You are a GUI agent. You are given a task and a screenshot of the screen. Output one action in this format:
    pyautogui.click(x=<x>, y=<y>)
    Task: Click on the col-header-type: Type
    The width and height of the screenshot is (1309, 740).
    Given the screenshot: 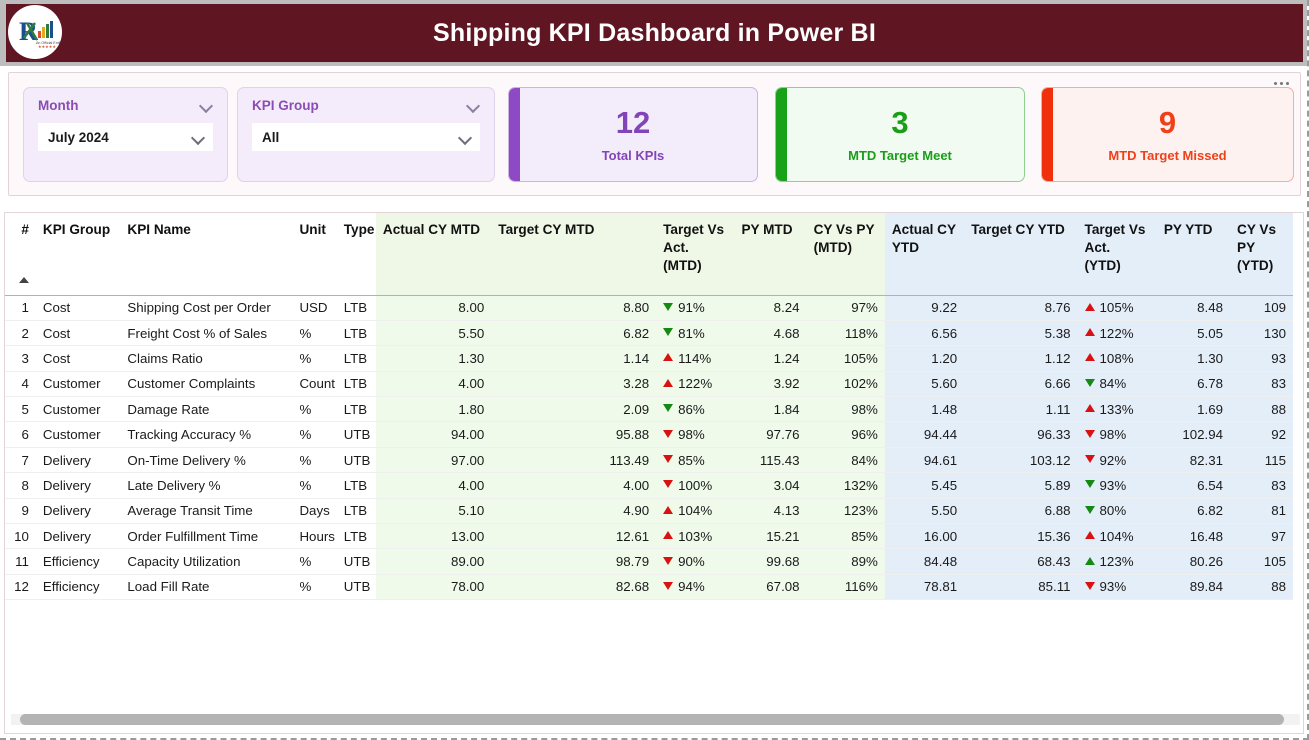 What is the action you would take?
    pyautogui.click(x=356, y=254)
    